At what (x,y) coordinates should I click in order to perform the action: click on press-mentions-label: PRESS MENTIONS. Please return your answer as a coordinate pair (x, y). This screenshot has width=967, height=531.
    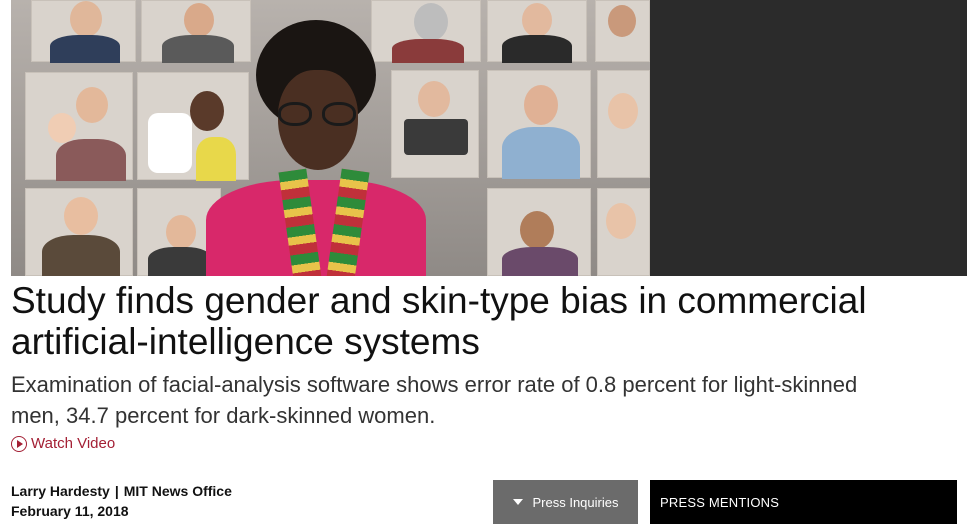
    Looking at the image, I should click on (720, 502).